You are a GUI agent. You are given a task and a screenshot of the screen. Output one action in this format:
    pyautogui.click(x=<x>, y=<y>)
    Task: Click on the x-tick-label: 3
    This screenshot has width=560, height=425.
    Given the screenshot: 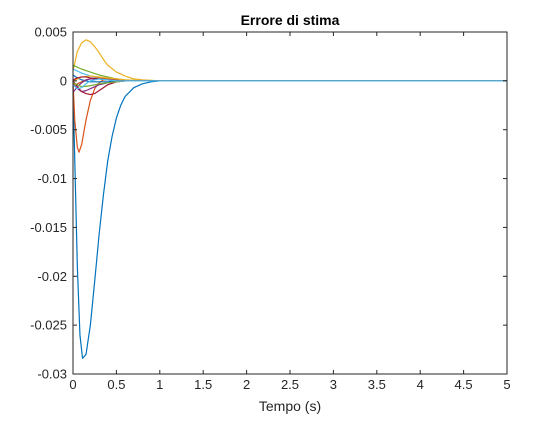 What is the action you would take?
    pyautogui.click(x=333, y=384)
    